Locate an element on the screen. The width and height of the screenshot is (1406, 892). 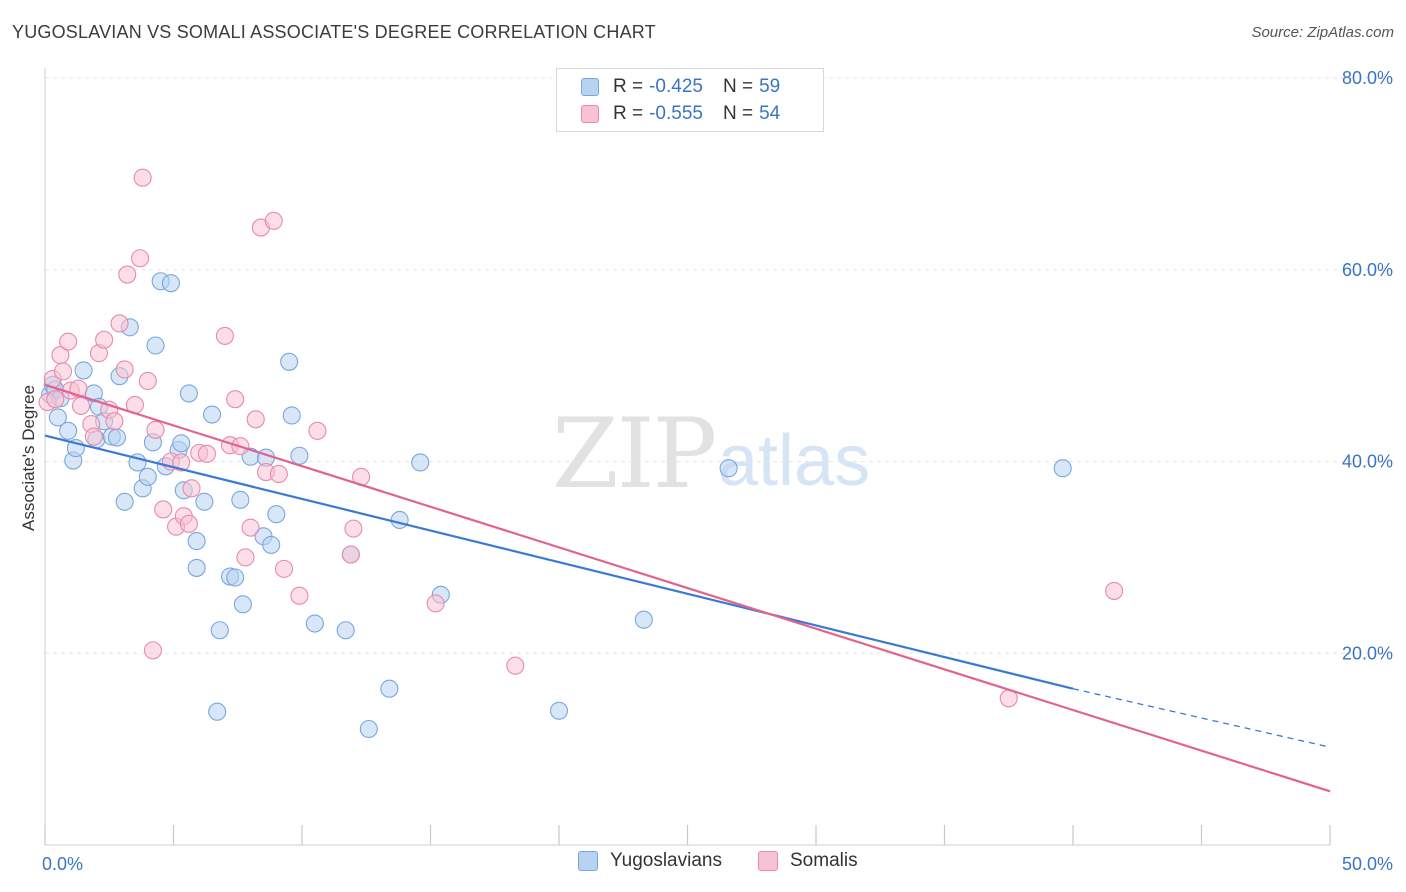
legend-label-yugoslavians: Yugoslavians is located at coordinates (666, 860).